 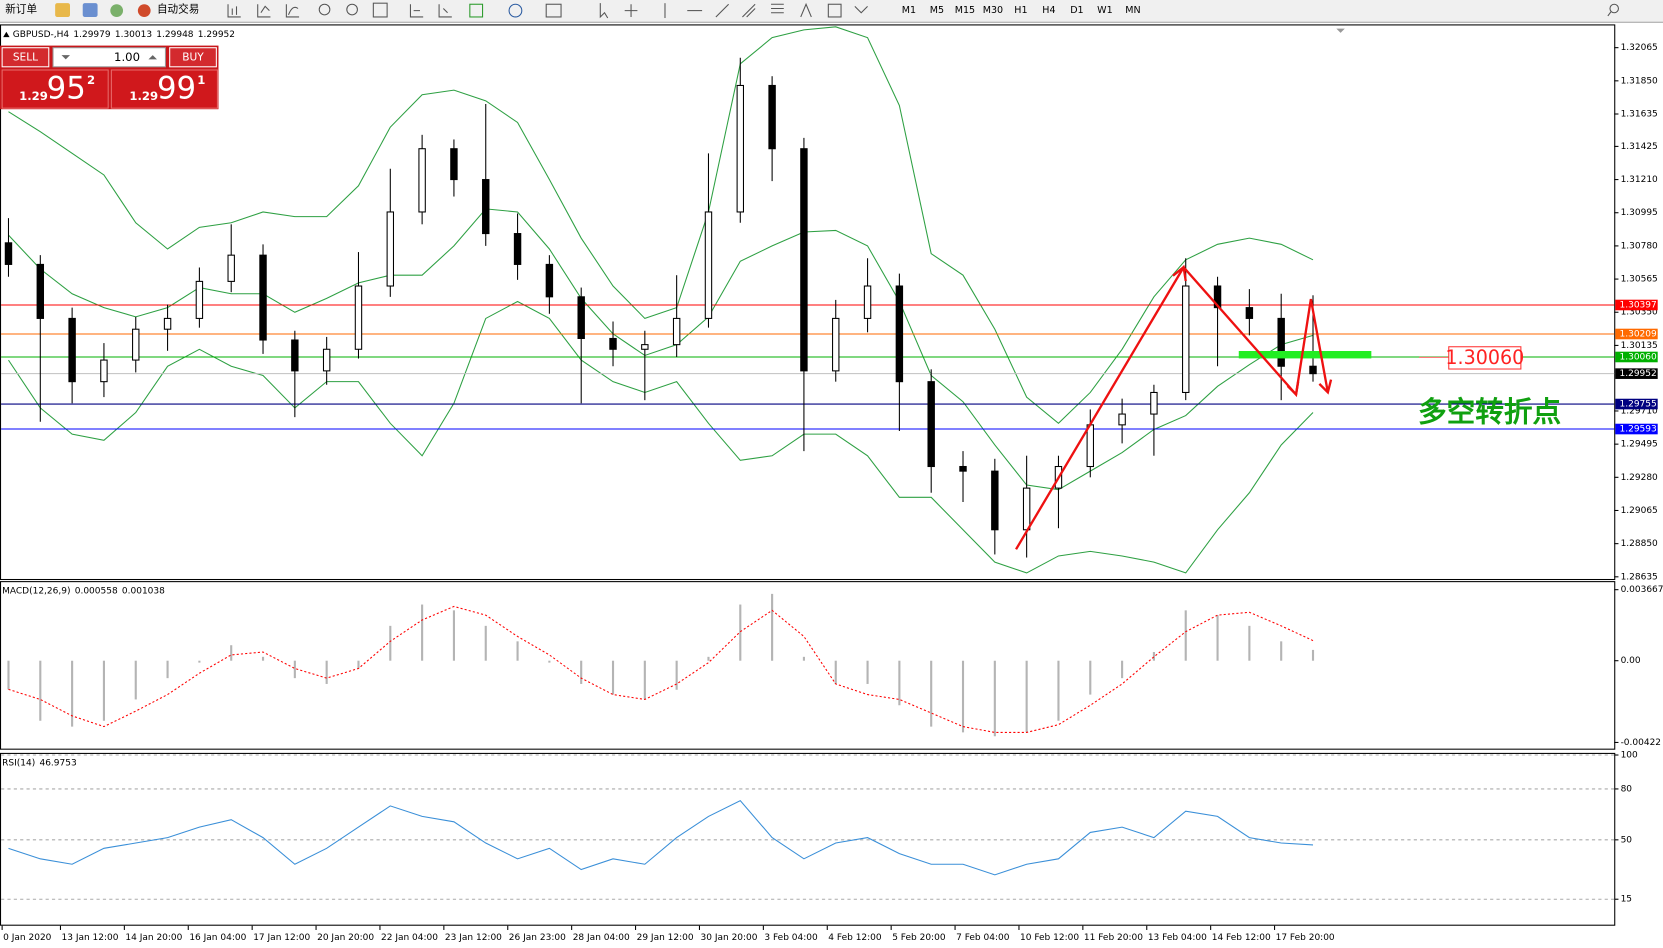 I want to click on annotation-text: 多空转折点, so click(x=1489, y=412).